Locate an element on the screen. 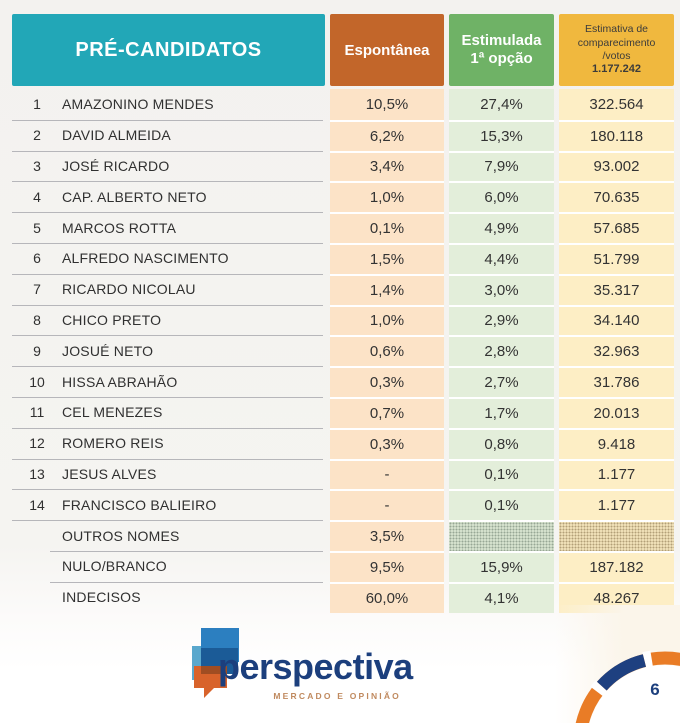 The width and height of the screenshot is (680, 728). estimativa-value: 322.564 is located at coordinates (616, 104).